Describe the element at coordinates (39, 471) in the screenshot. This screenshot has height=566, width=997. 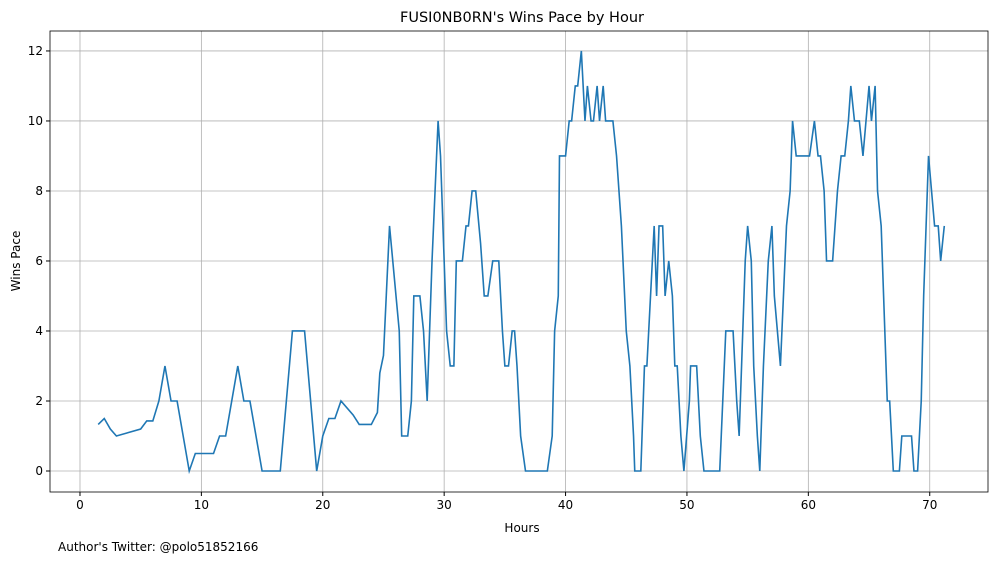
I see `y-tick-label: 0` at that location.